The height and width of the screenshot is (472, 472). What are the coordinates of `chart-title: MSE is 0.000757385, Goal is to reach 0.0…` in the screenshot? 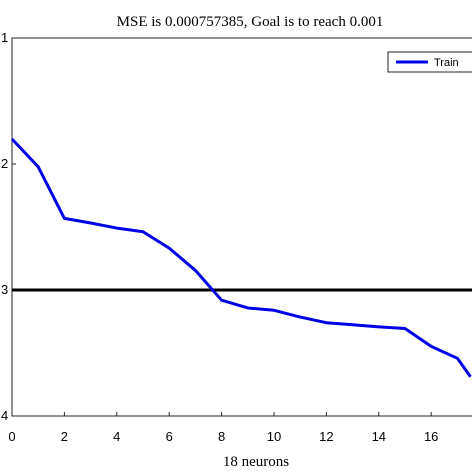 It's located at (250, 22).